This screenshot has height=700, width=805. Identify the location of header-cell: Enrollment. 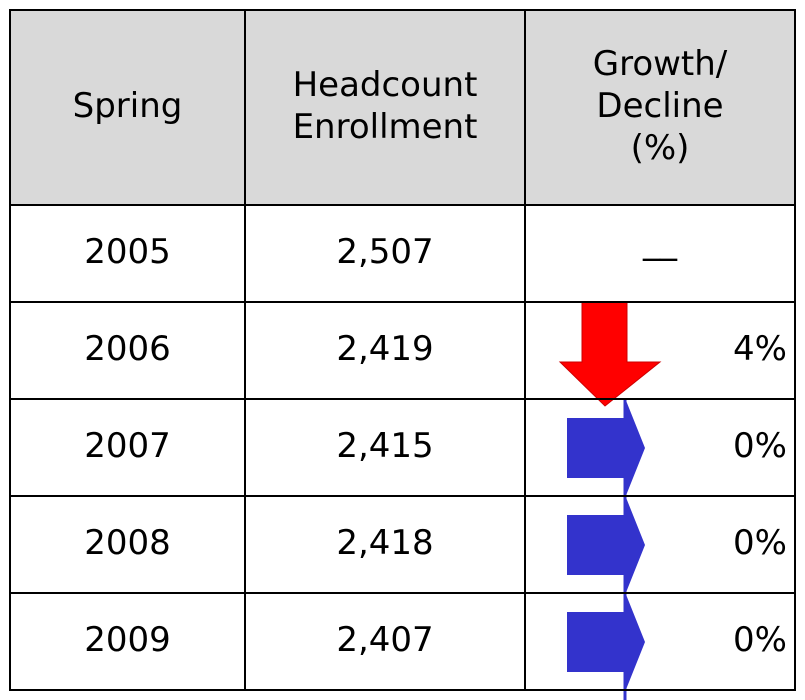
(385, 127).